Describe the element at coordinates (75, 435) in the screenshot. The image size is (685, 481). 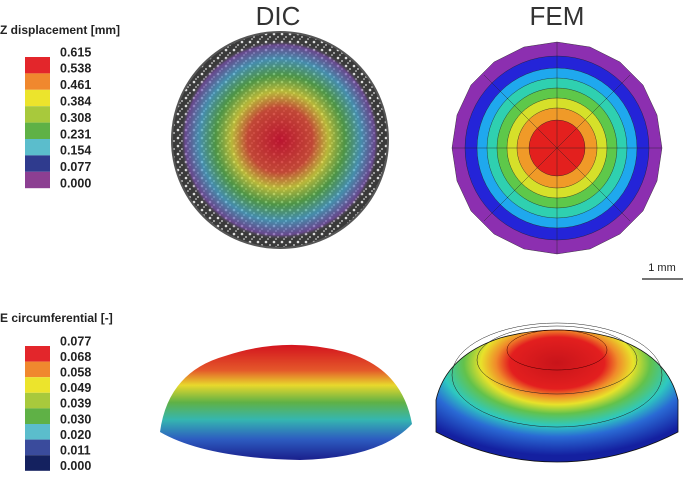
I see `legend-label: 0.020` at that location.